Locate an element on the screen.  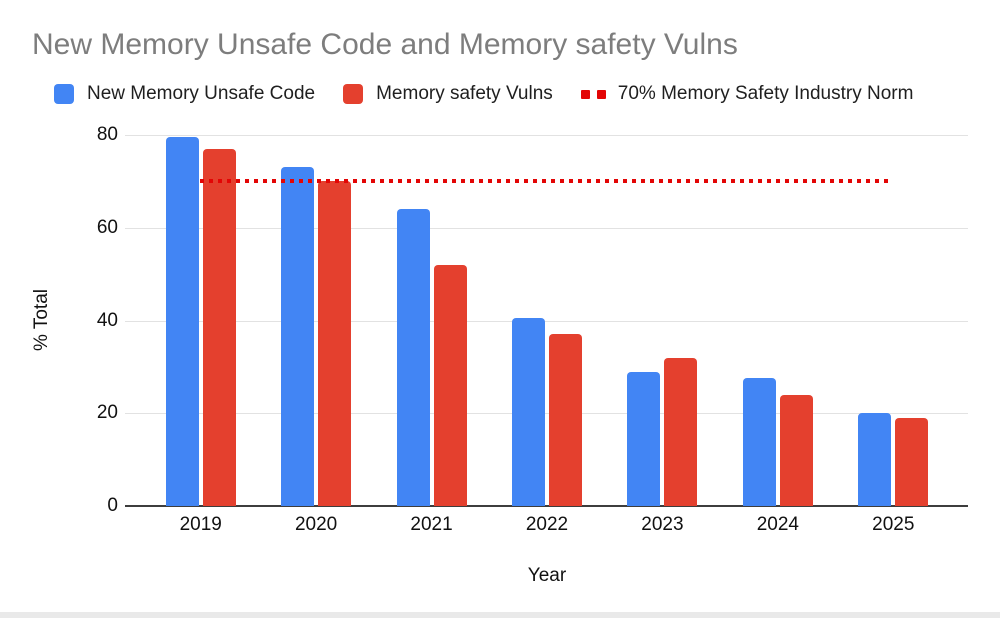
bar-group-2022 is located at coordinates (546, 320).